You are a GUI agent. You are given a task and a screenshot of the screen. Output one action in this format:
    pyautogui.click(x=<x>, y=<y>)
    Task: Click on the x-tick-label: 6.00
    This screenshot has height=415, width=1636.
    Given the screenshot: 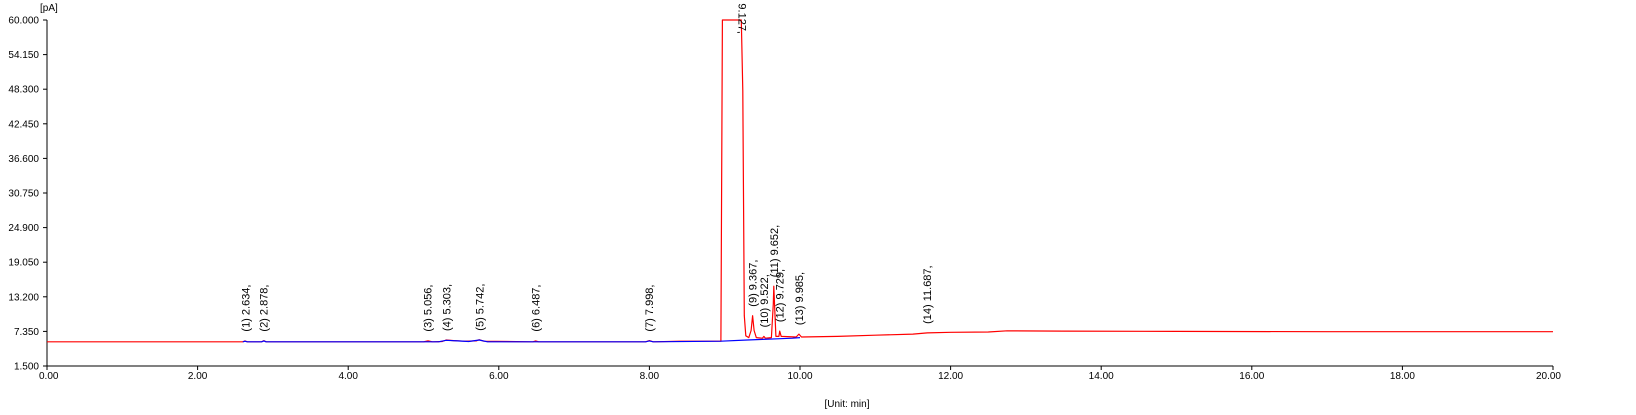 What is the action you would take?
    pyautogui.click(x=499, y=376)
    